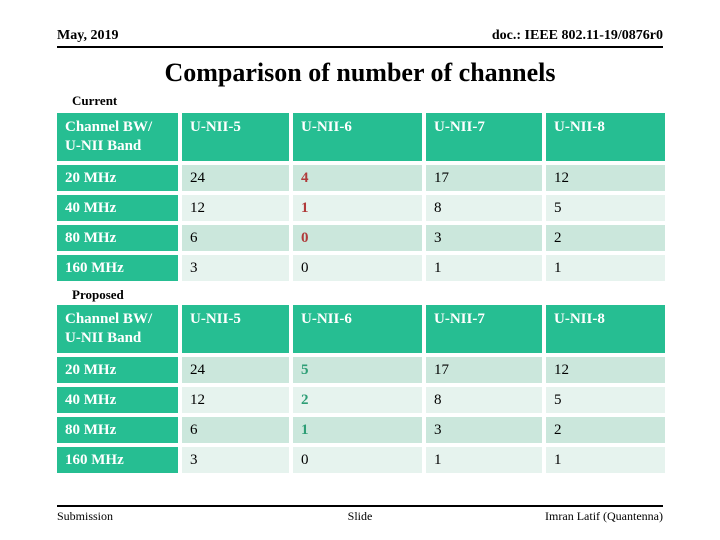 This screenshot has width=720, height=540. I want to click on footer-slide-label: Slide, so click(360, 516).